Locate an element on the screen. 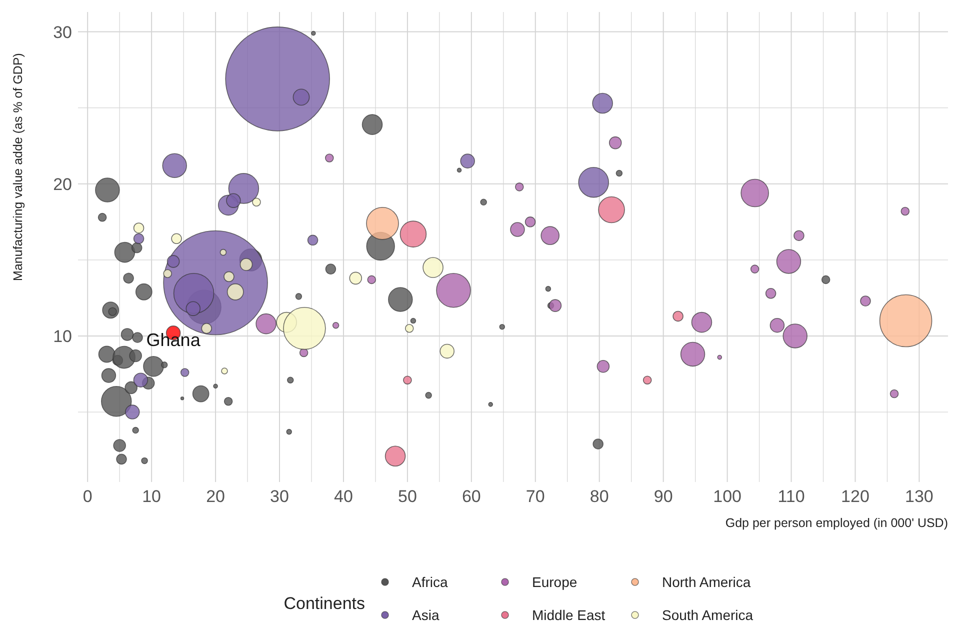  x-tick-label: 80 is located at coordinates (599, 496).